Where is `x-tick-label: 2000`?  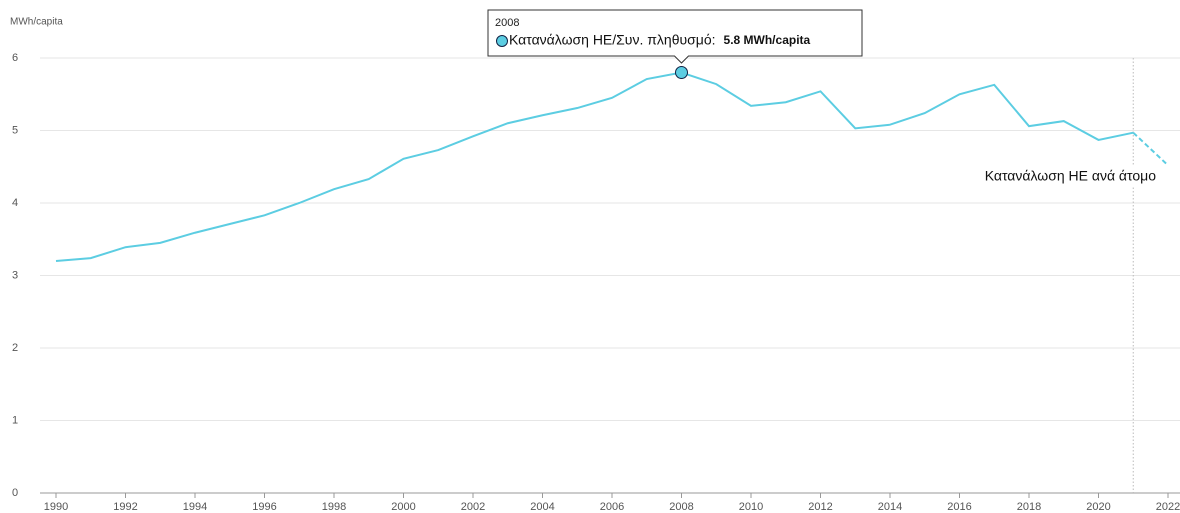 x-tick-label: 2000 is located at coordinates (403, 507).